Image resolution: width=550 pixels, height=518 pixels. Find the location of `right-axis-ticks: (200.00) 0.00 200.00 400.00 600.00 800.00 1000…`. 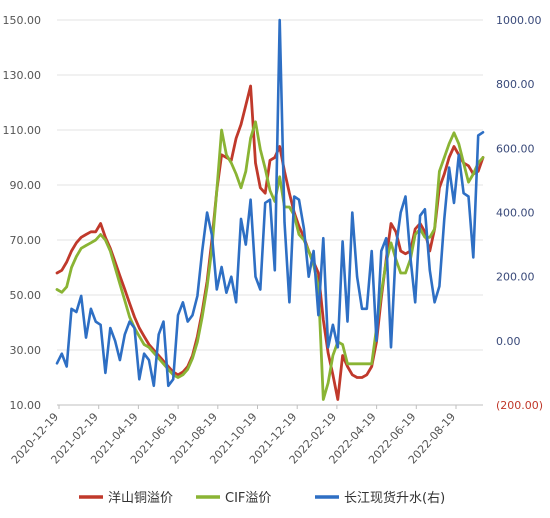

right-axis-ticks: (200.00) 0.00 200.00 400.00 600.00 800.00 1000… is located at coordinates (519, 213).